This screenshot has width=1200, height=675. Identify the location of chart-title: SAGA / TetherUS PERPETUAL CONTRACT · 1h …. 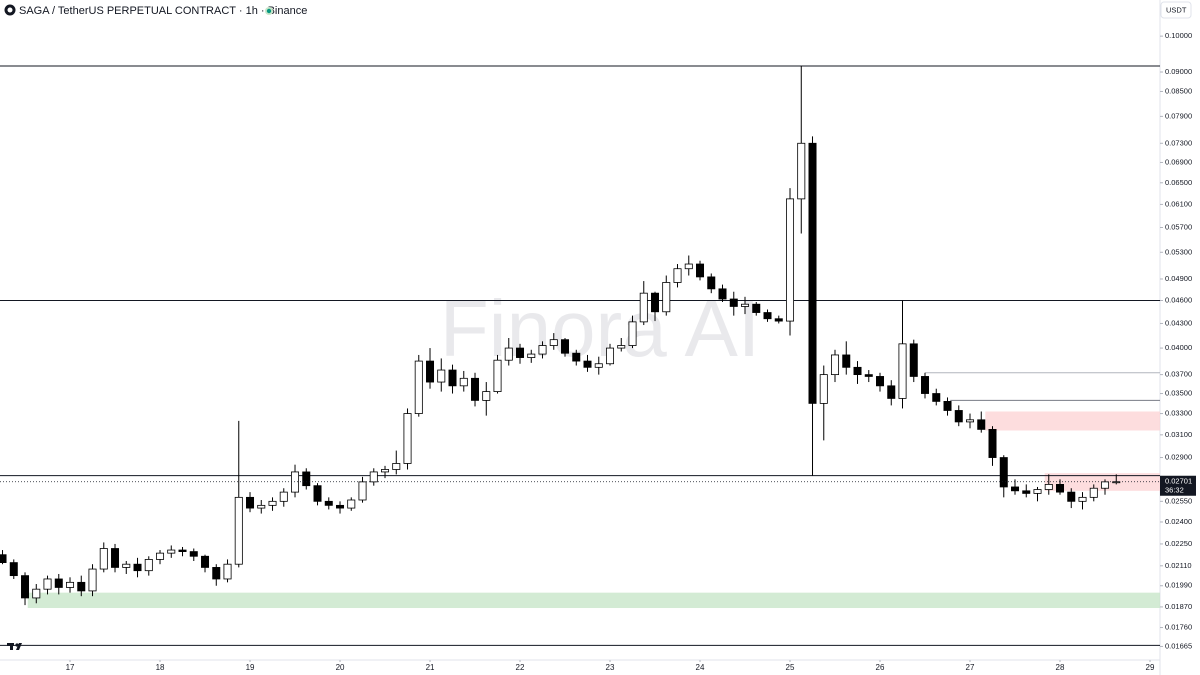
(163, 11).